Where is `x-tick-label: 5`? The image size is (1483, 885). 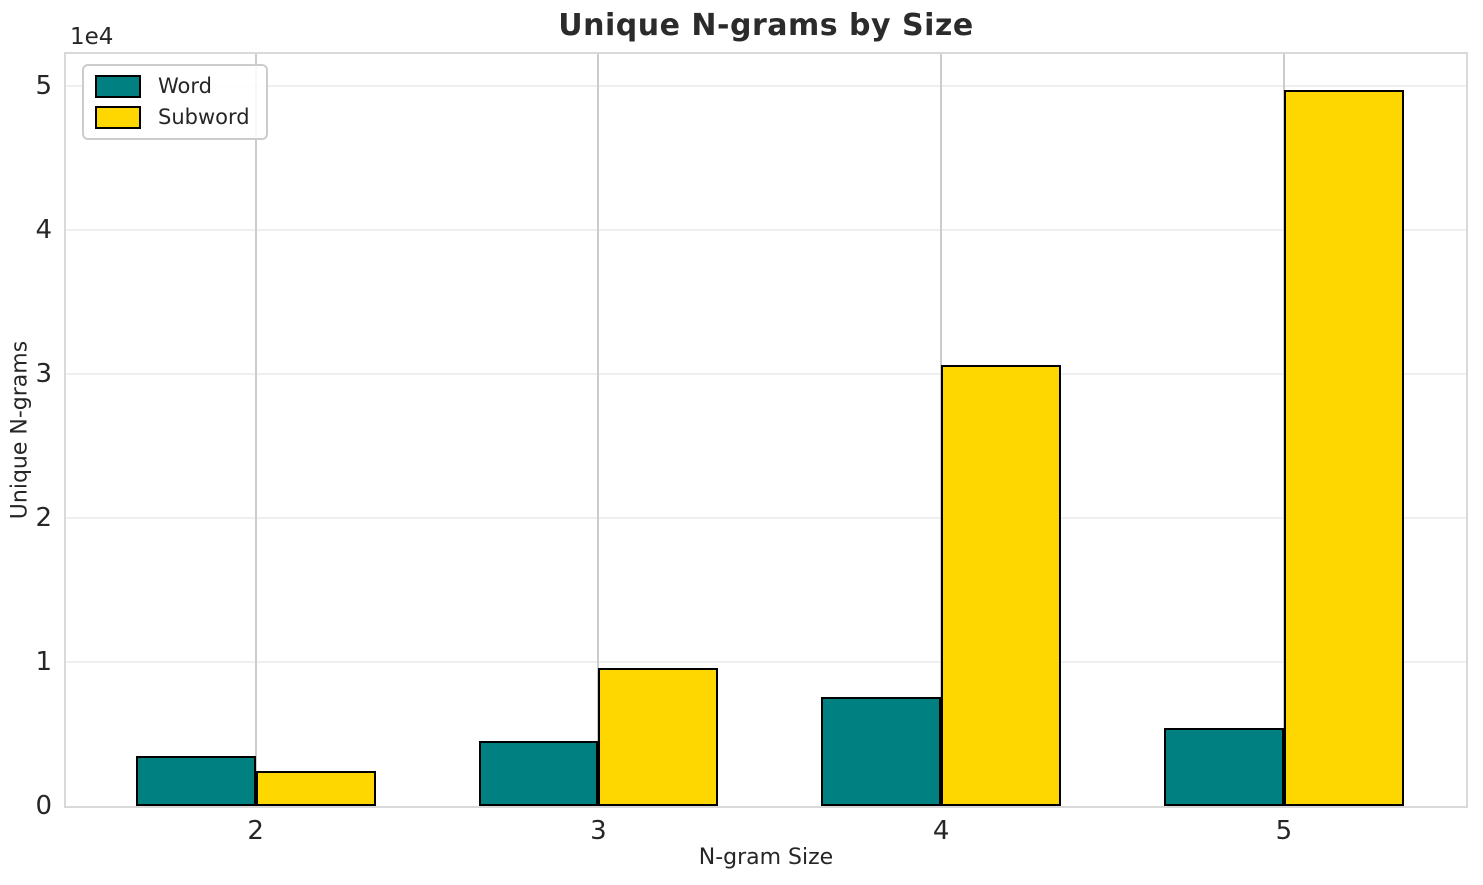
x-tick-label: 5 is located at coordinates (1284, 831).